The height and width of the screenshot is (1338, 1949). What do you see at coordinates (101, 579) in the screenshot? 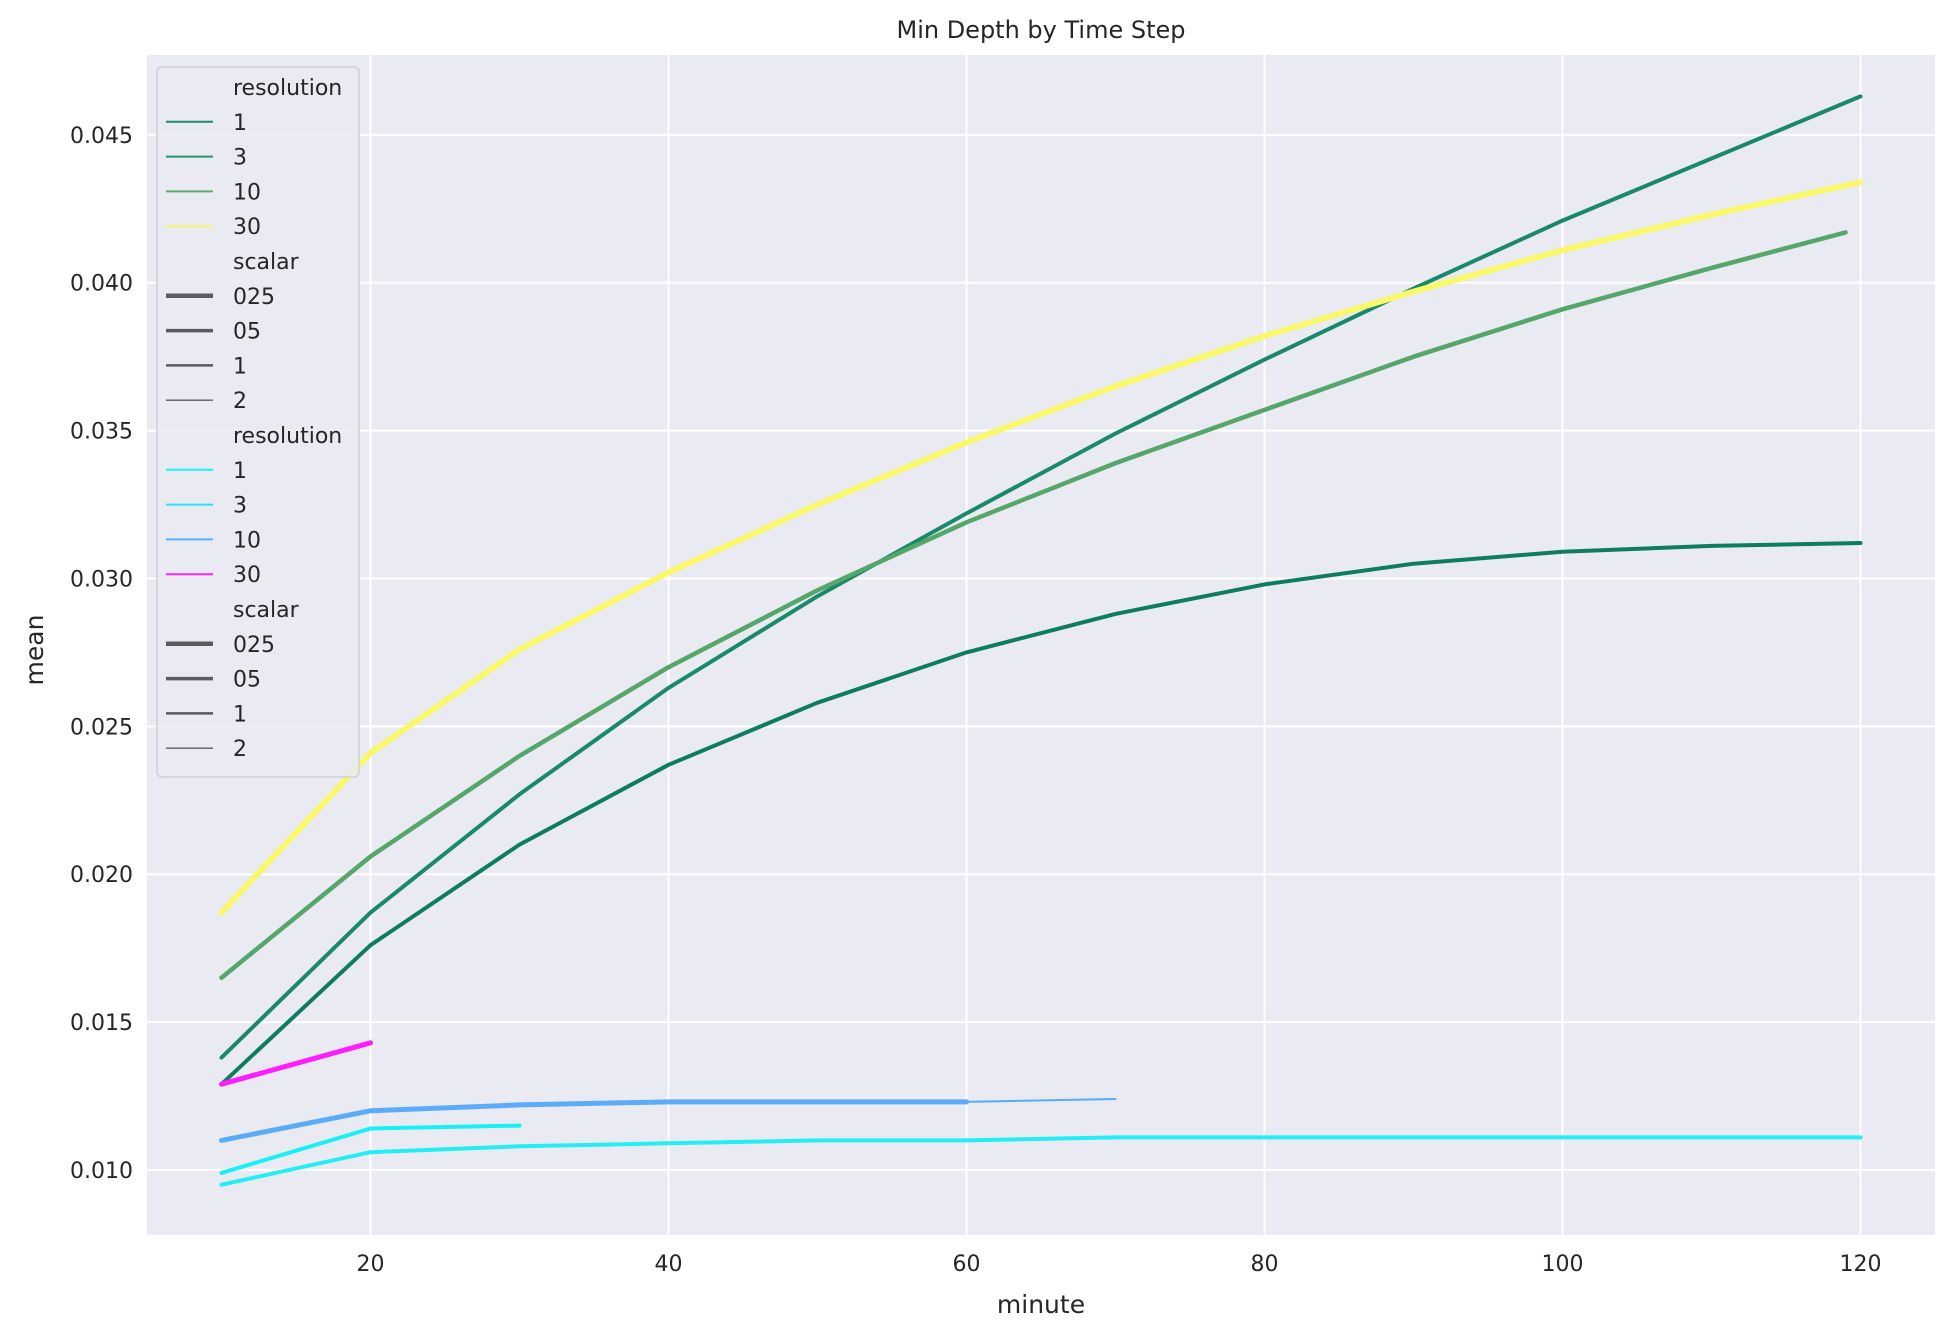
I see `y-tick-label: 0.030` at bounding box center [101, 579].